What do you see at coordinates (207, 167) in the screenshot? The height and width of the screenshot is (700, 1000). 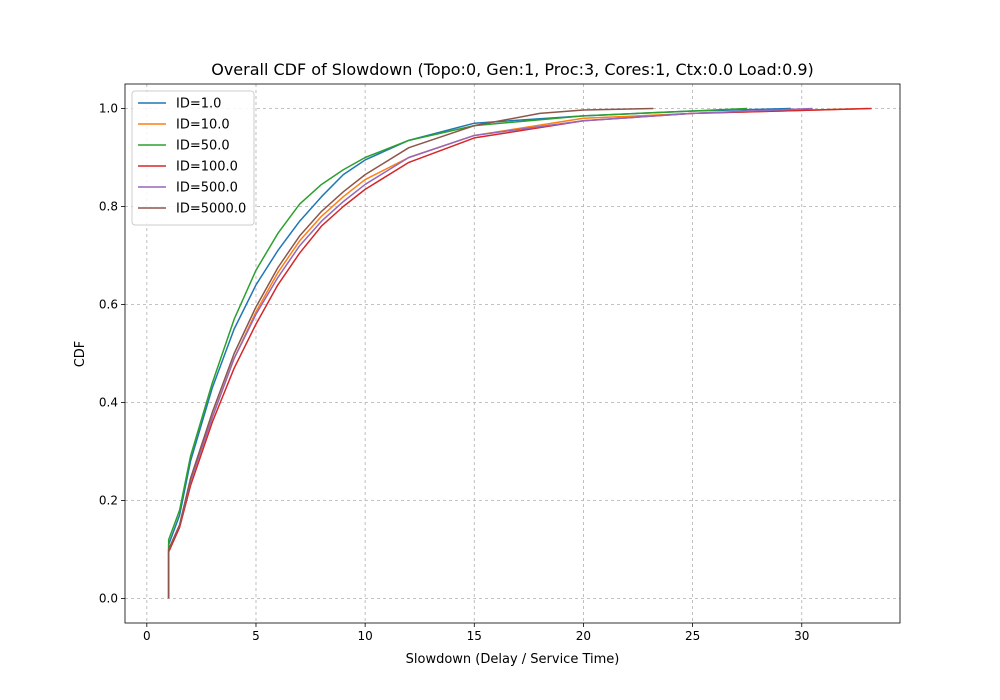 I see `legend-label: ID=100.0` at bounding box center [207, 167].